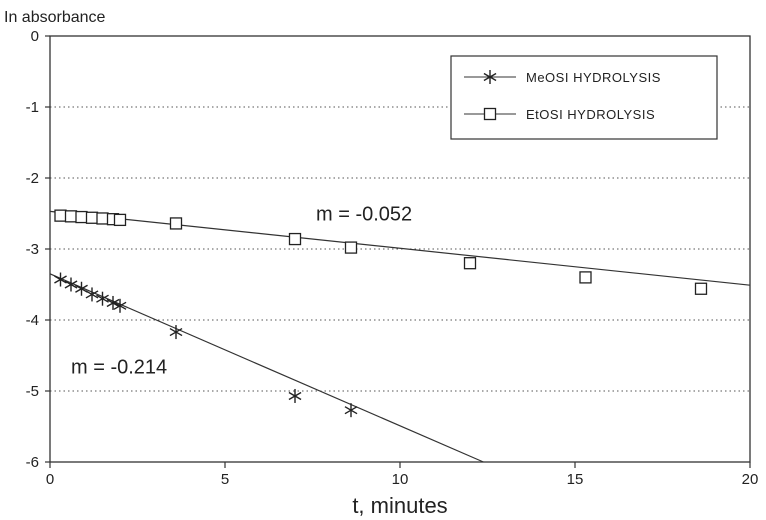 The height and width of the screenshot is (520, 766). Describe the element at coordinates (119, 367) in the screenshot. I see `slope-annotation-meosi: m = -0.214` at that location.